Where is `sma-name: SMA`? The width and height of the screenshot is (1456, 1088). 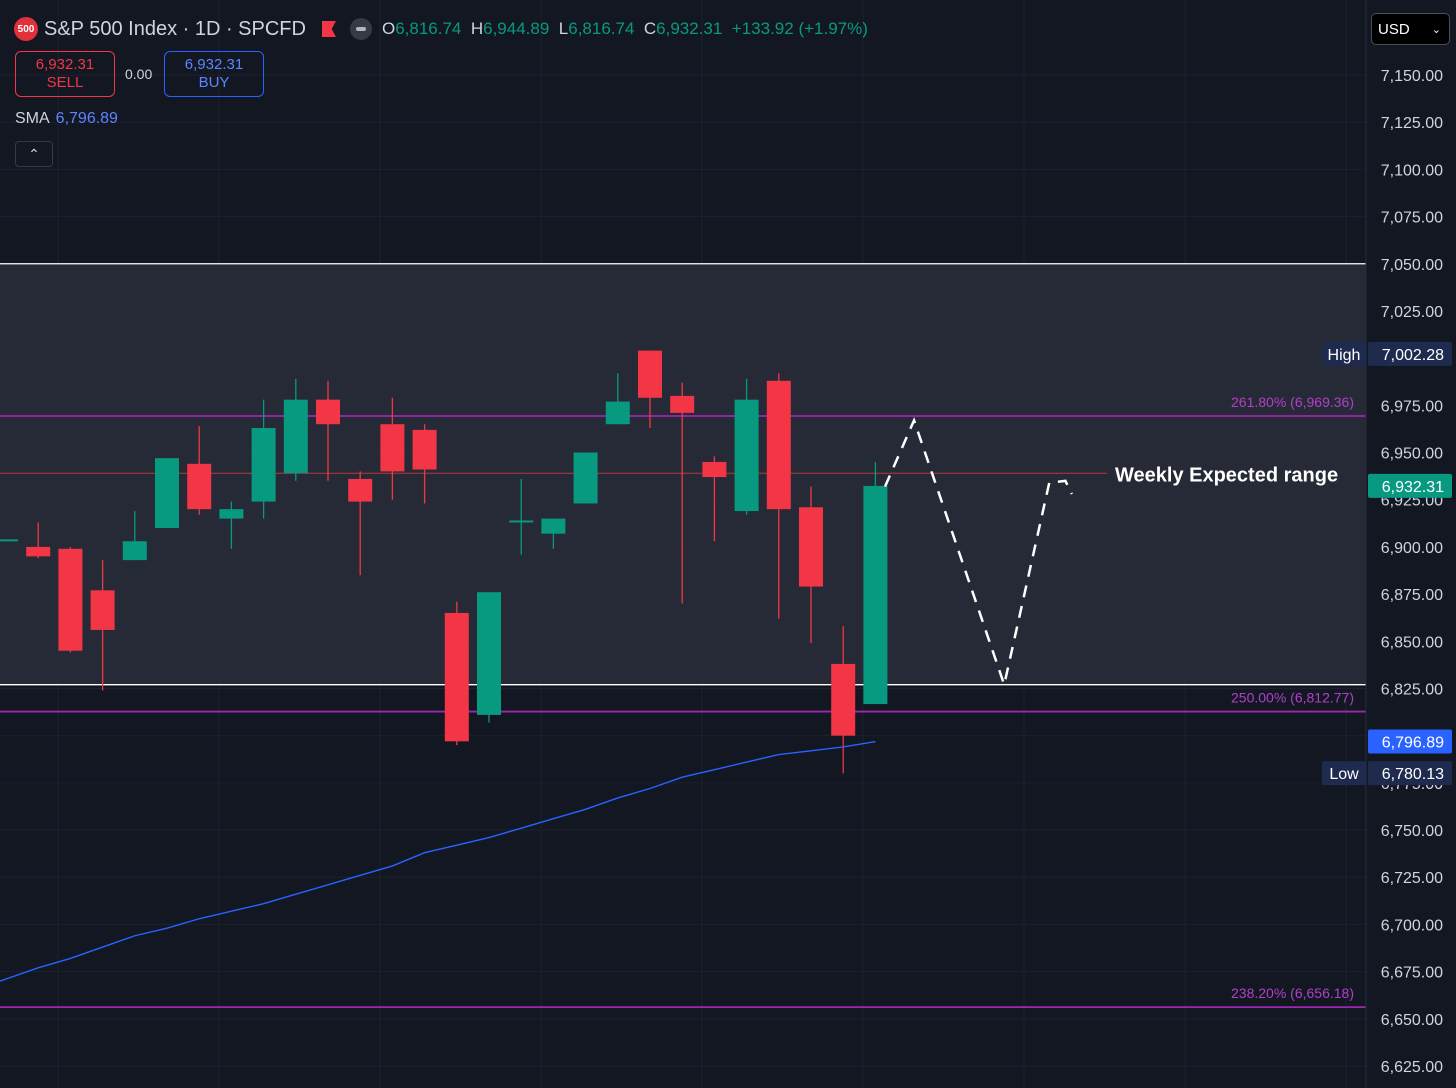
sma-name: SMA is located at coordinates (32, 118).